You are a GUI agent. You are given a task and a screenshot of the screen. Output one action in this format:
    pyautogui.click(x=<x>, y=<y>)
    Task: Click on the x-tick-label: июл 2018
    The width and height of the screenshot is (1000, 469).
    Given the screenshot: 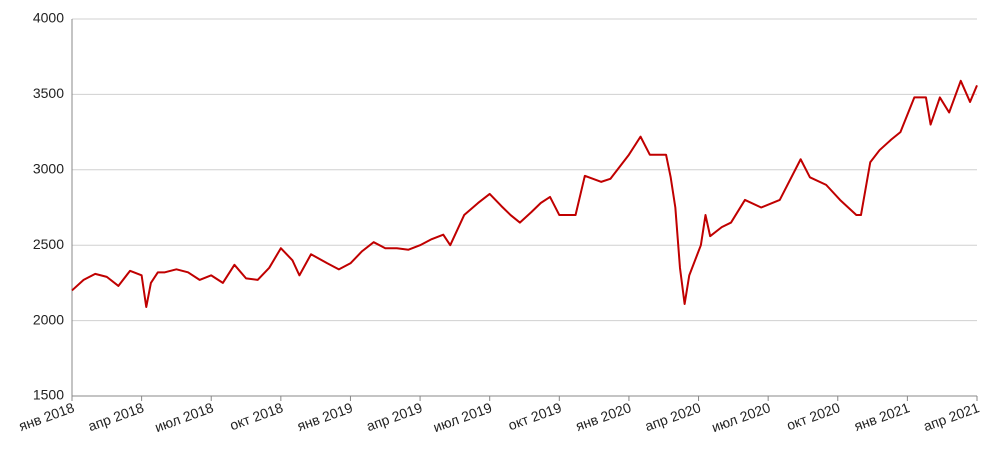 What is the action you would take?
    pyautogui.click(x=184, y=417)
    